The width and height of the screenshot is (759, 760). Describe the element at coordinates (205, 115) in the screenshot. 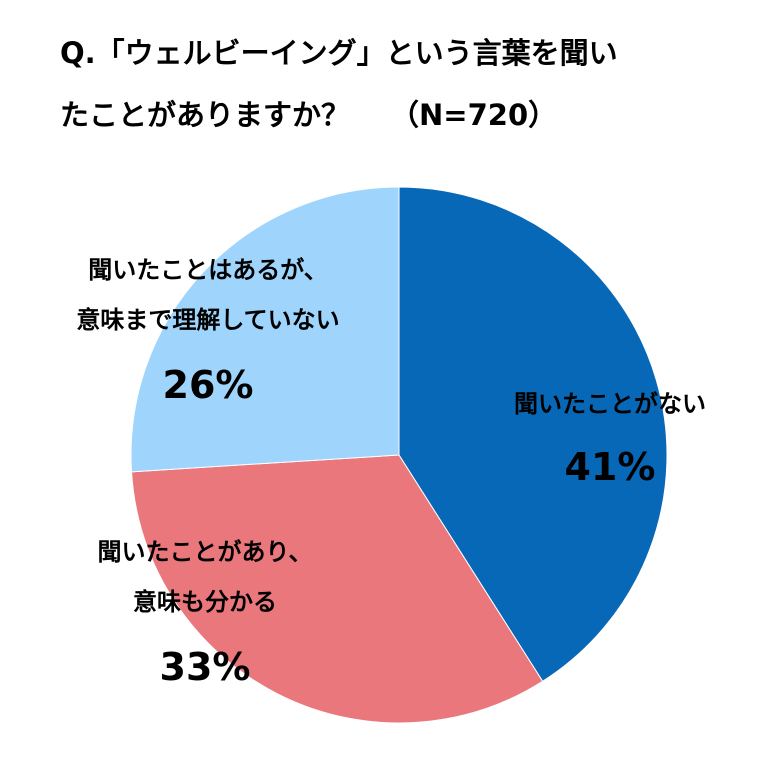

I see `chart-title-question: たことがありますか？` at that location.